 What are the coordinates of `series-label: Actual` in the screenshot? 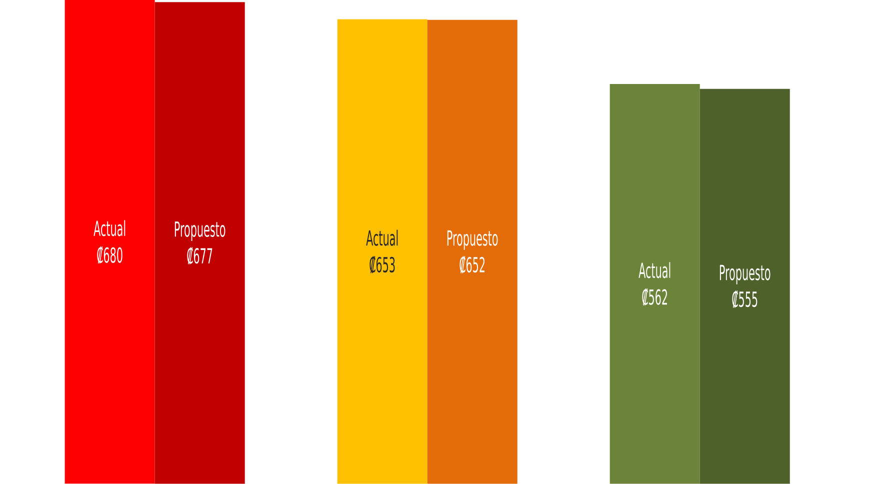 It's located at (654, 270).